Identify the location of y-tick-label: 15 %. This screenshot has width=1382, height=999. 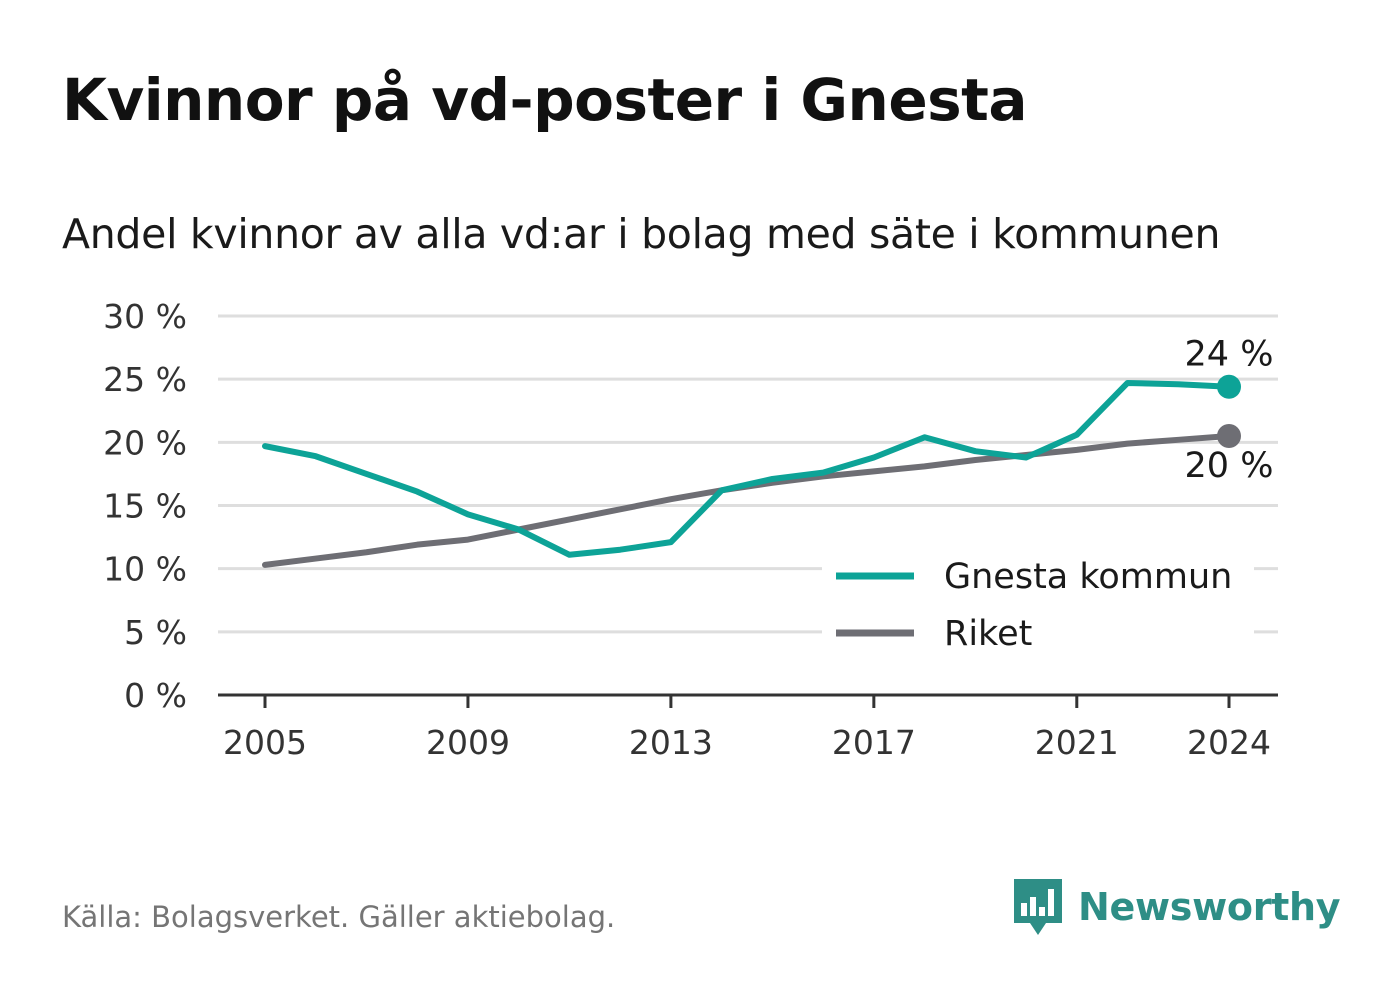
(145, 506).